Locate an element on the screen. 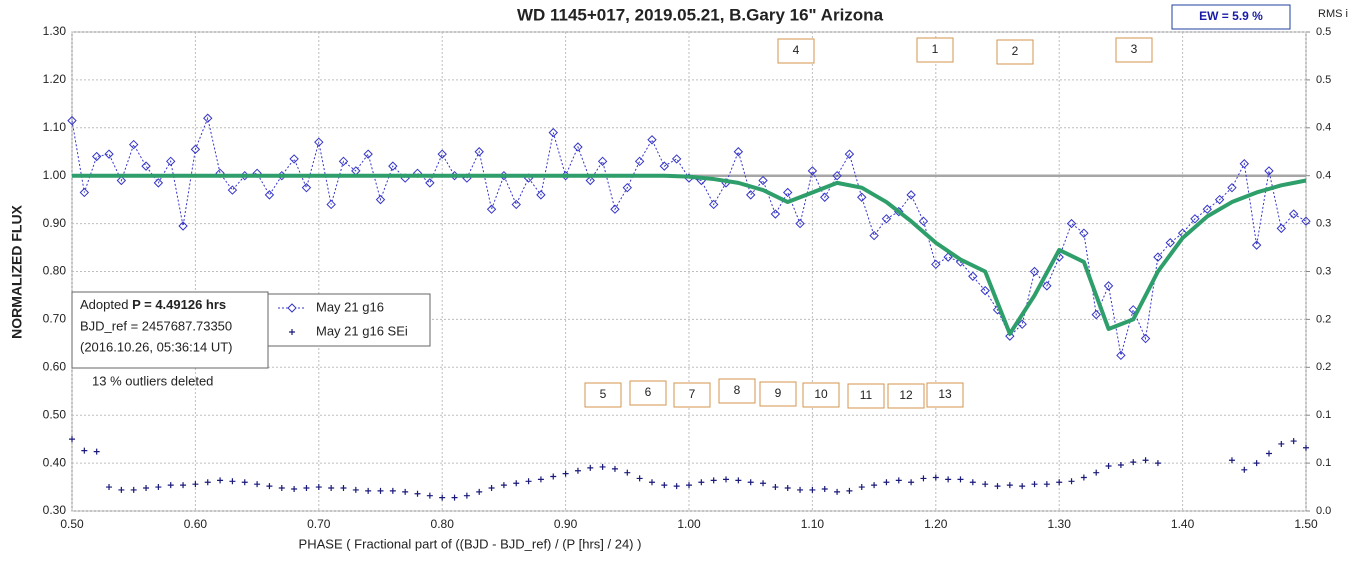  y2-title: RMS i is located at coordinates (1333, 14).